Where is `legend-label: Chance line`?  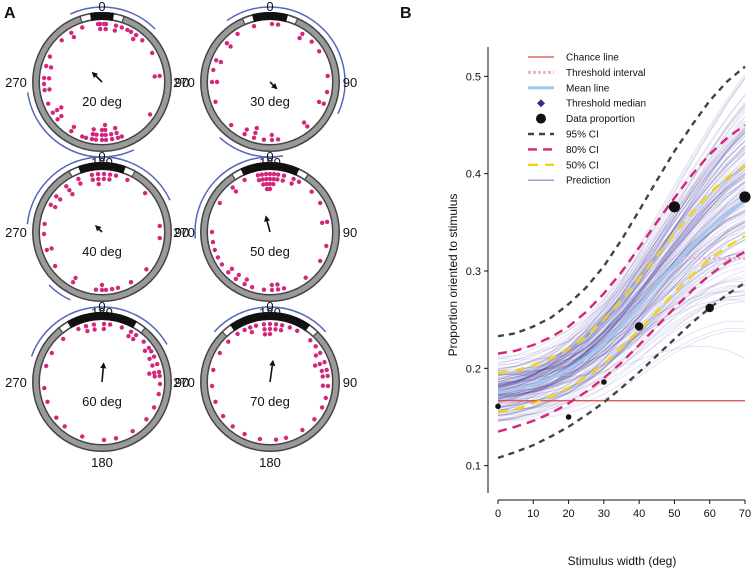
legend-label: Chance line is located at coordinates (592, 58).